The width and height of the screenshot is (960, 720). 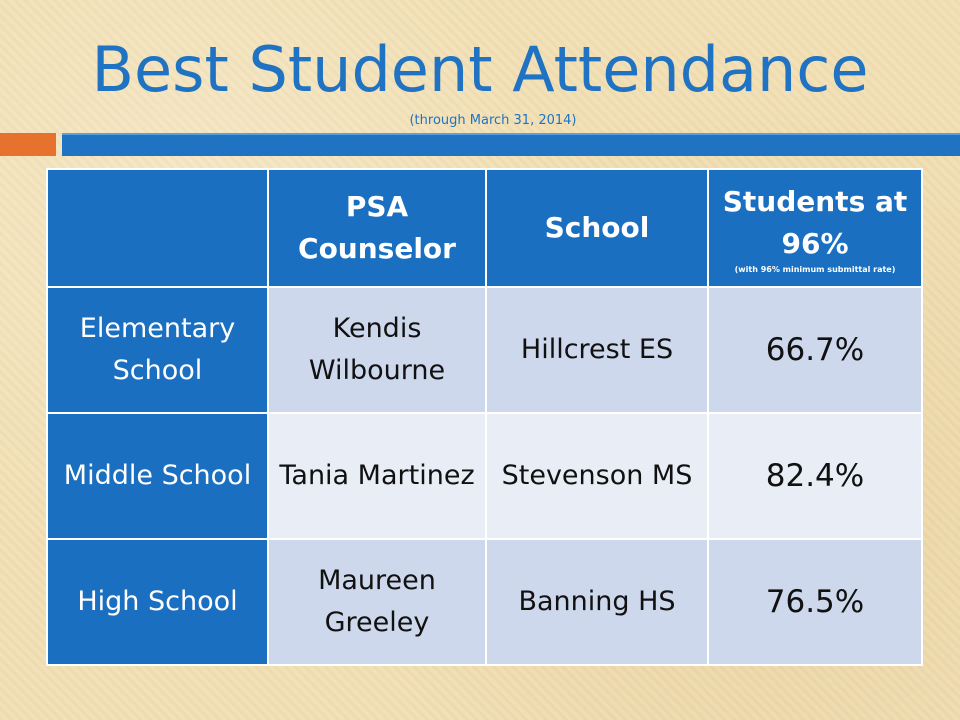 What do you see at coordinates (815, 350) in the screenshot?
I see `row-value: 66.7%` at bounding box center [815, 350].